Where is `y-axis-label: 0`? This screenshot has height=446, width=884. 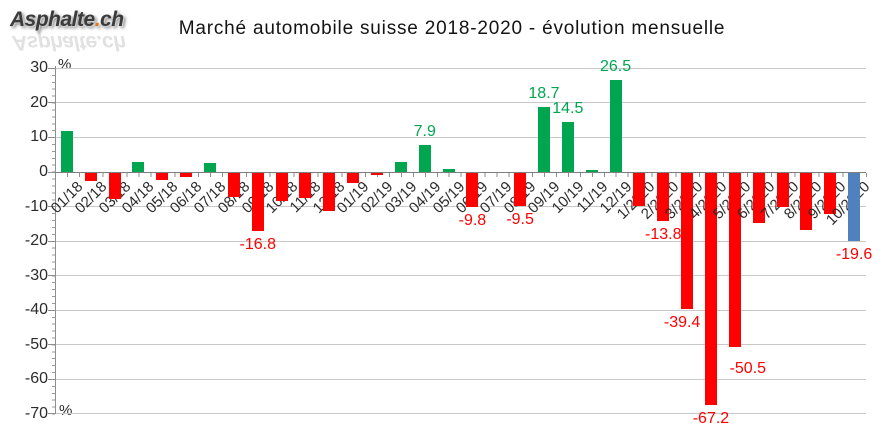
y-axis-label: 0 is located at coordinates (43, 171).